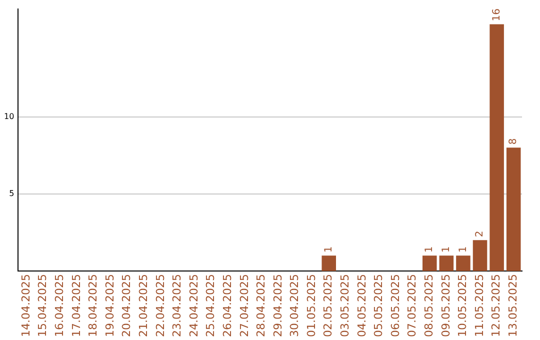 This screenshot has height=340, width=540. Describe the element at coordinates (143, 306) in the screenshot. I see `x-tick-label: 21.04.2025` at that location.